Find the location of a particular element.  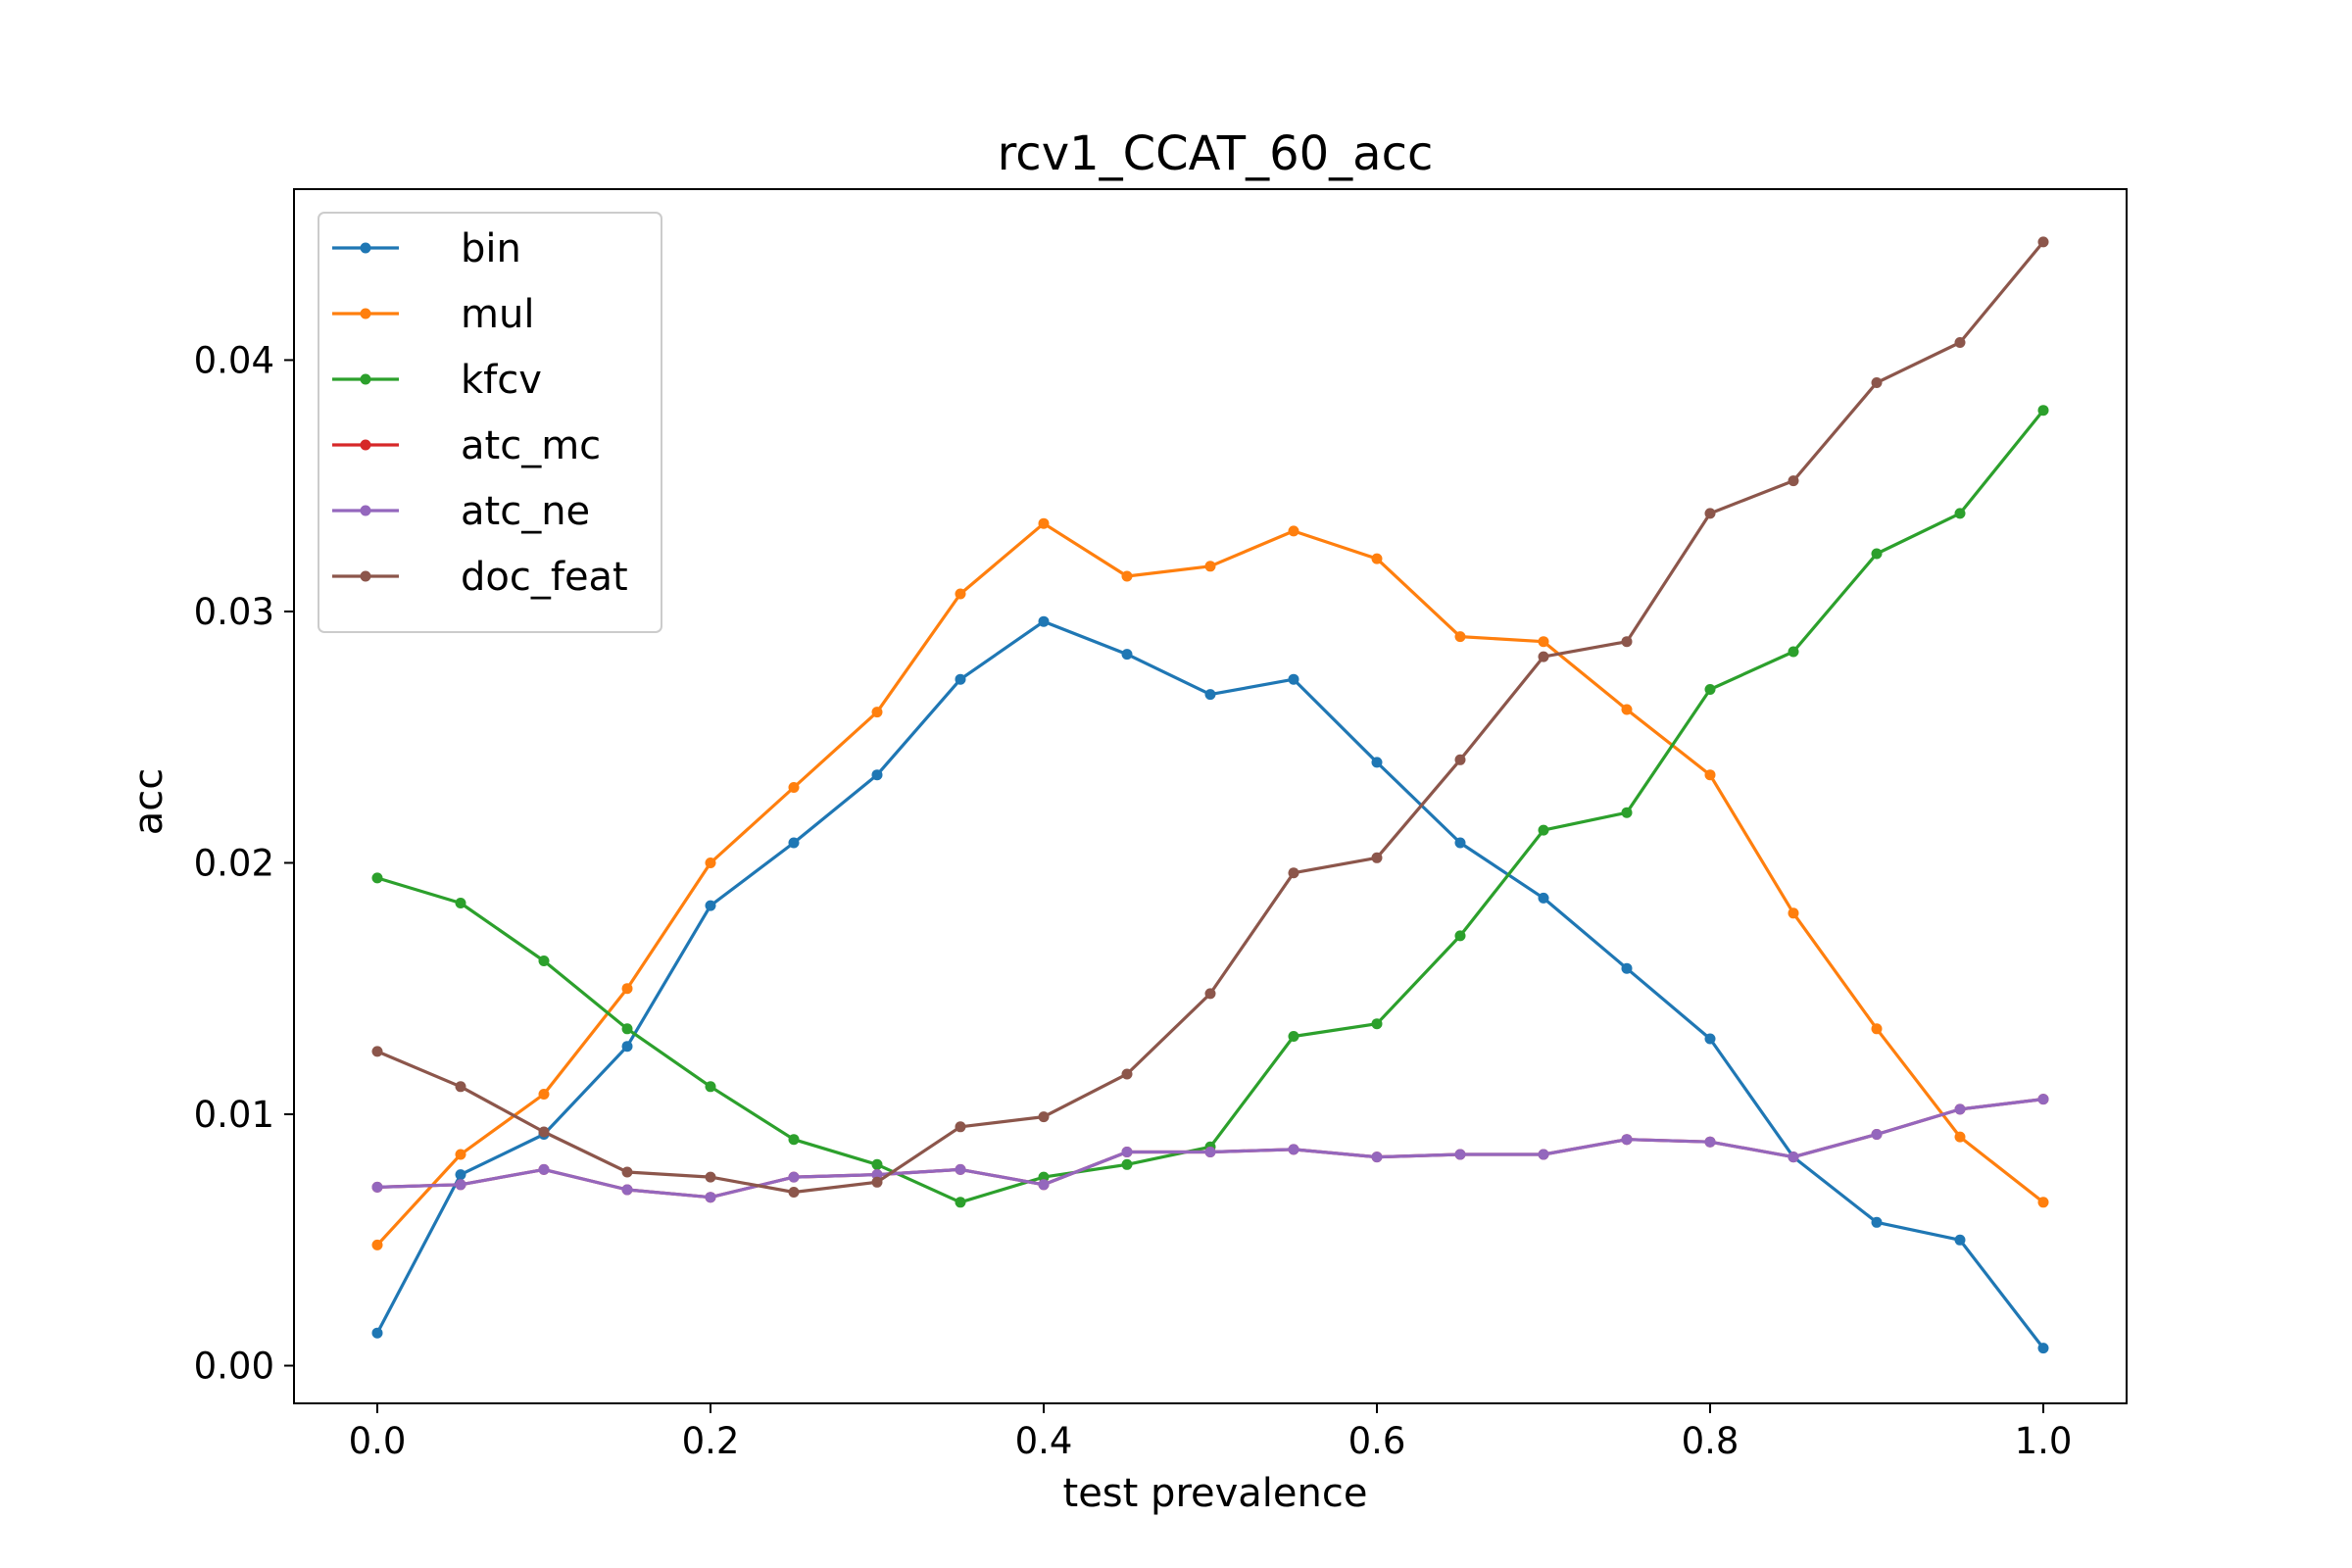

chart-title: rcv1_CCAT_60_acc is located at coordinates (1216, 153).